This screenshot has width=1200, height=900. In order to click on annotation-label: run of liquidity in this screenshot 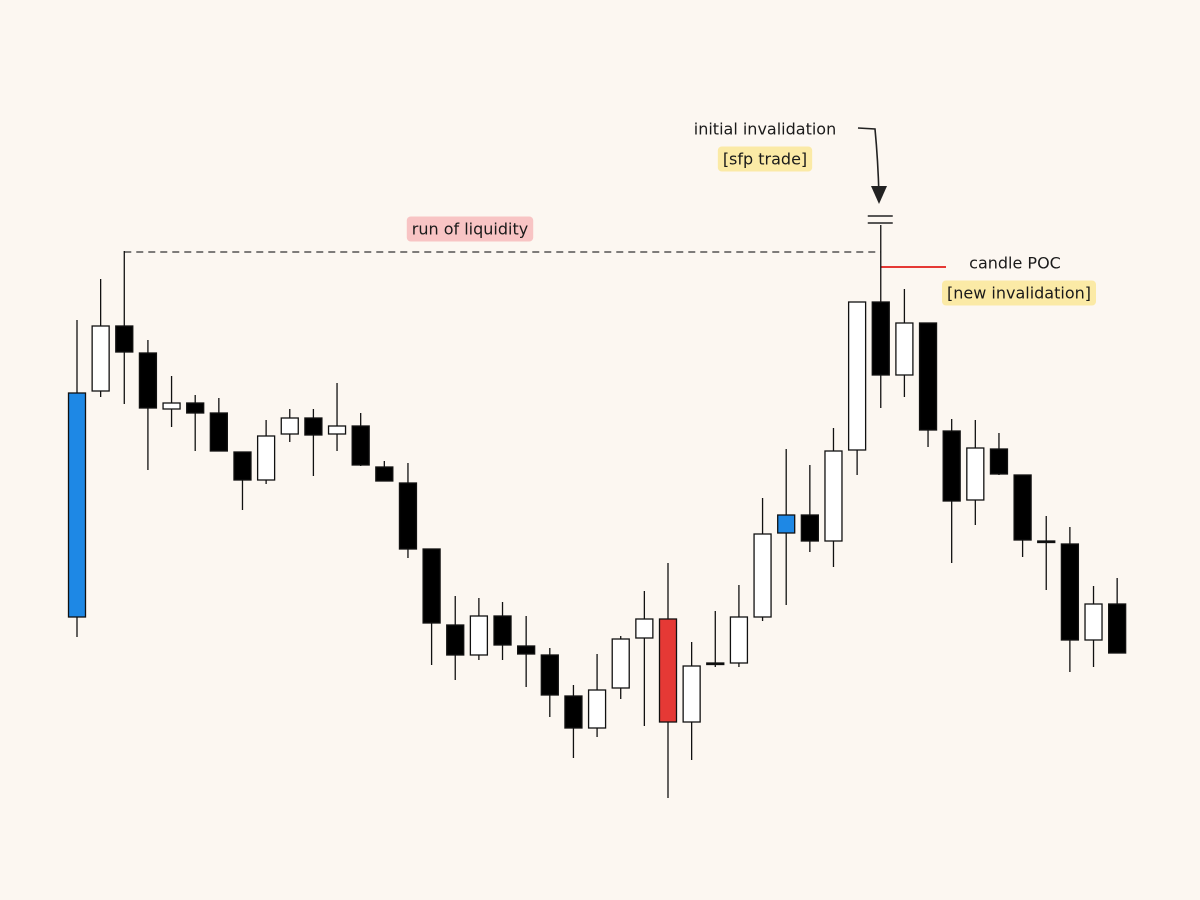, I will do `click(470, 229)`.